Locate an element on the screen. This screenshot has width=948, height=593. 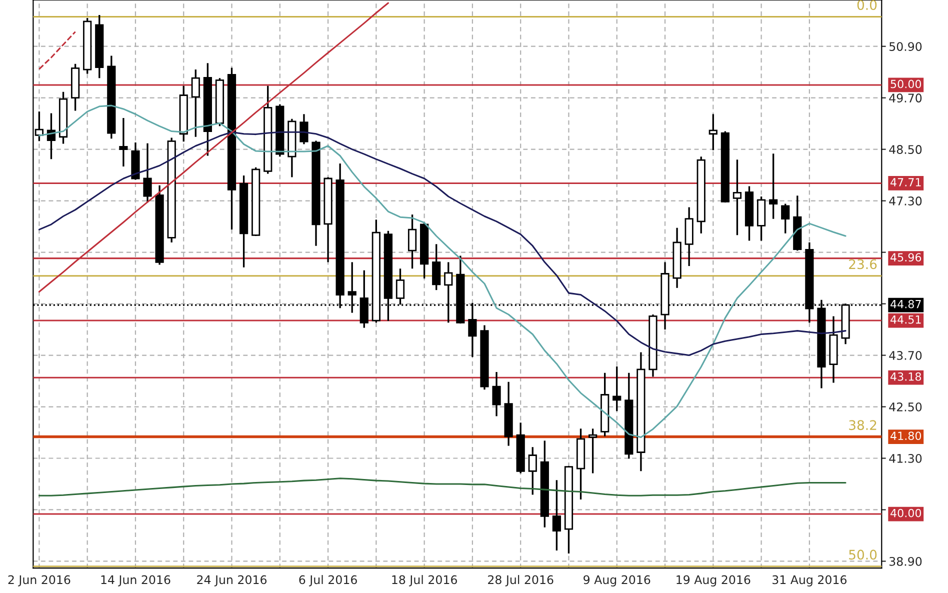
y-tick-label: 49.70 is located at coordinates (905, 98).